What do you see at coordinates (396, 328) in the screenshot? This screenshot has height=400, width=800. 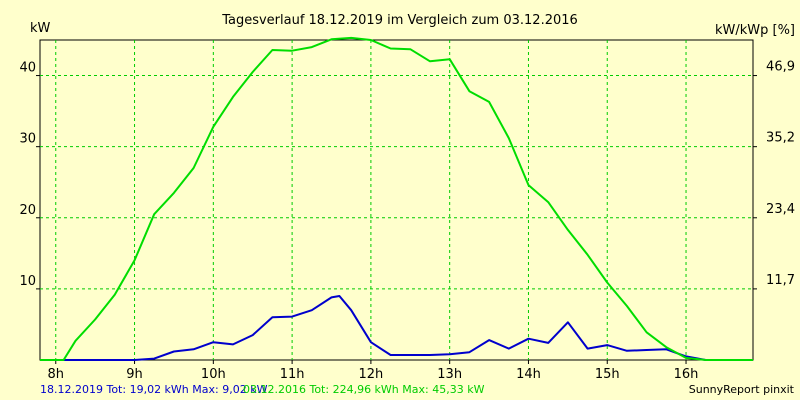 I see `series-line-18-12-2019` at bounding box center [396, 328].